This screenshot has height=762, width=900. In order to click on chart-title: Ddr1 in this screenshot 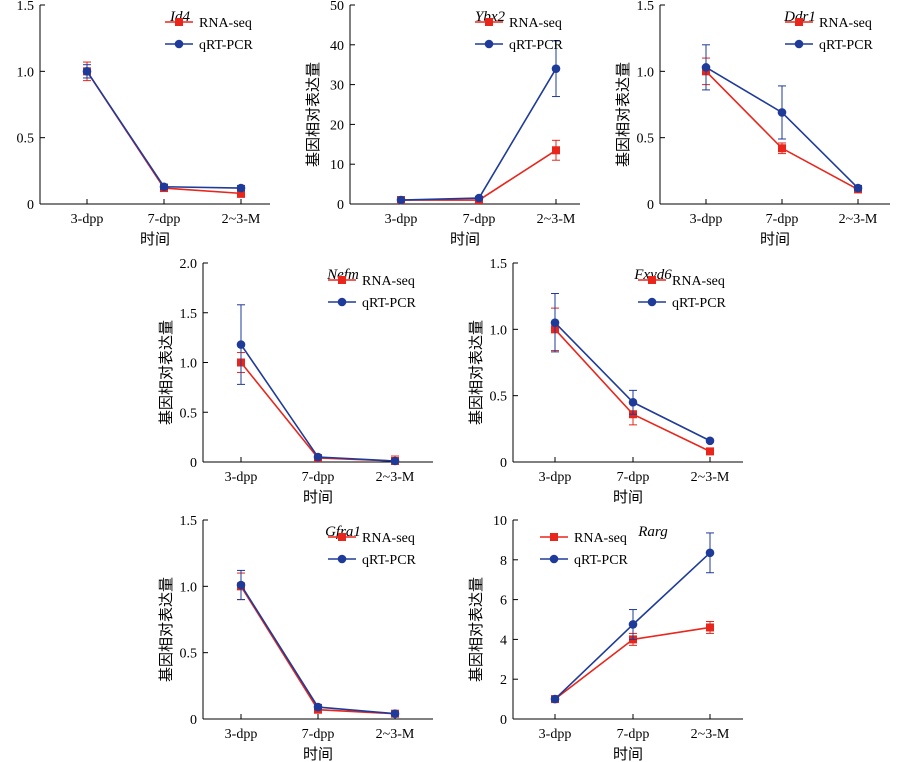, I will do `click(799, 17)`.